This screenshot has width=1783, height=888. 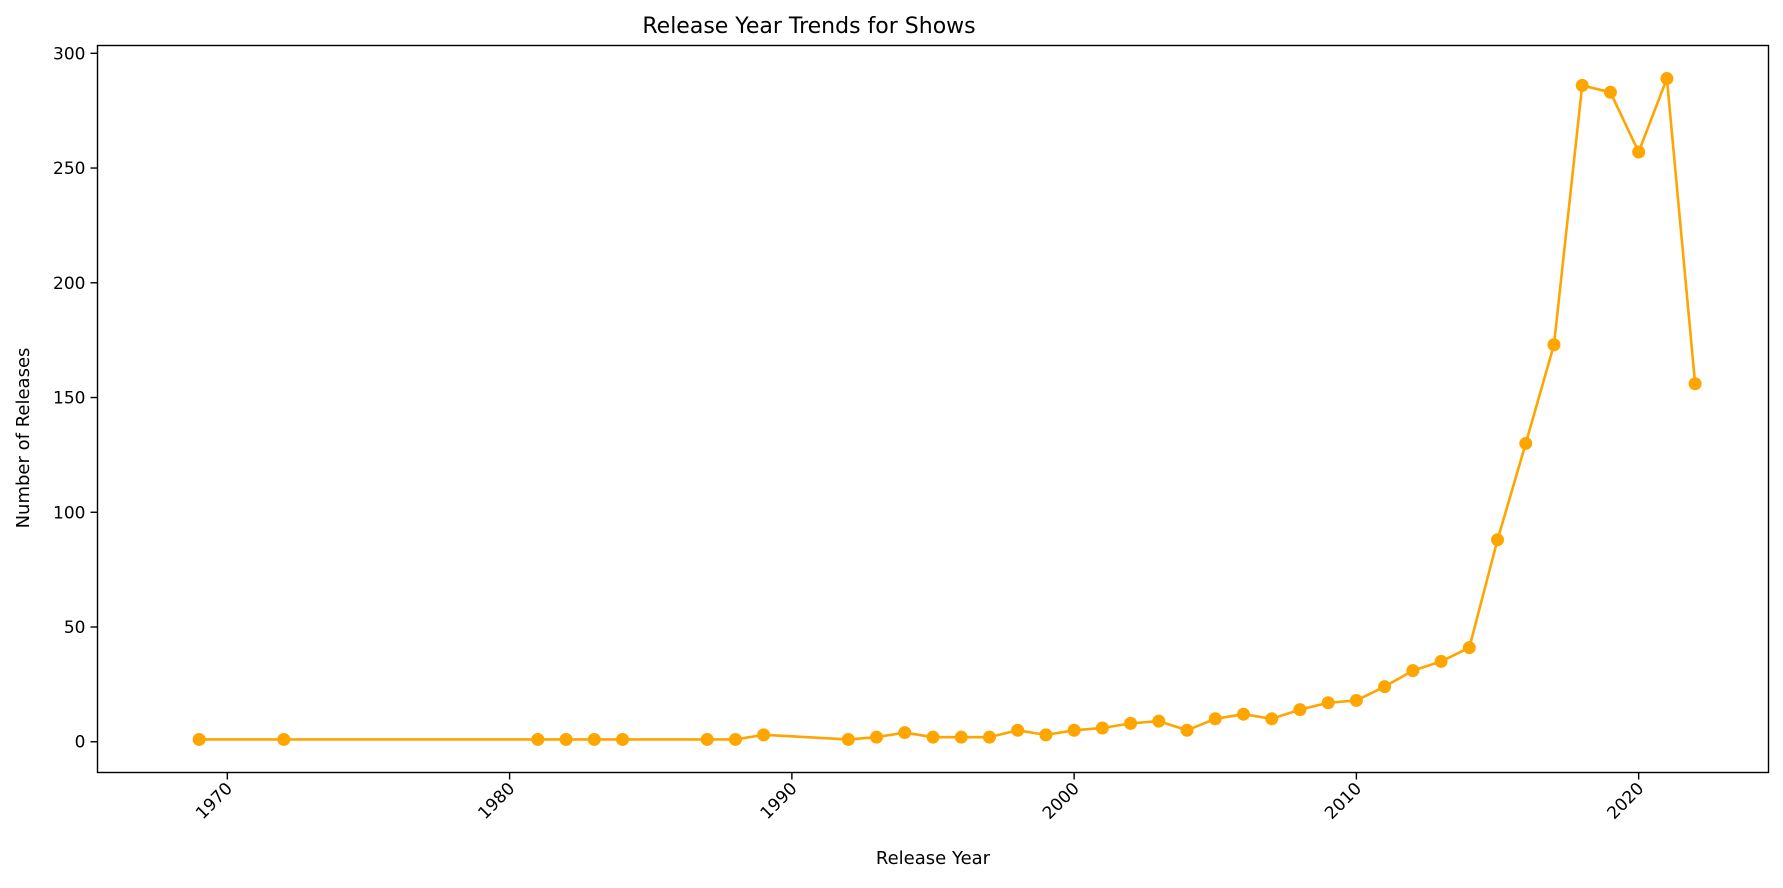 What do you see at coordinates (1343, 801) in the screenshot?
I see `x-tick-label: 2010` at bounding box center [1343, 801].